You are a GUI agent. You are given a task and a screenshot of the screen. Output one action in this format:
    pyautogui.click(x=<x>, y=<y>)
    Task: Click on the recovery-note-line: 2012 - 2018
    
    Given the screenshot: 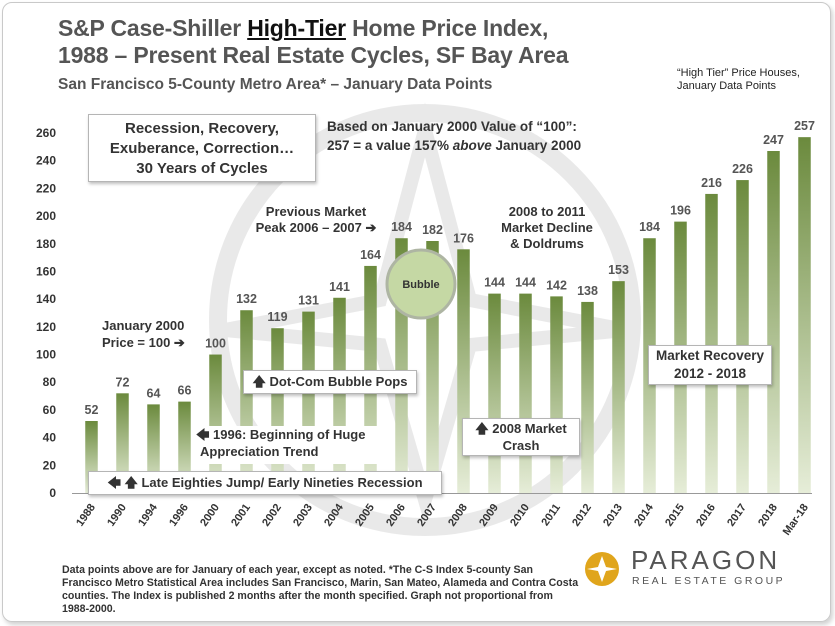 What is the action you would take?
    pyautogui.click(x=710, y=373)
    